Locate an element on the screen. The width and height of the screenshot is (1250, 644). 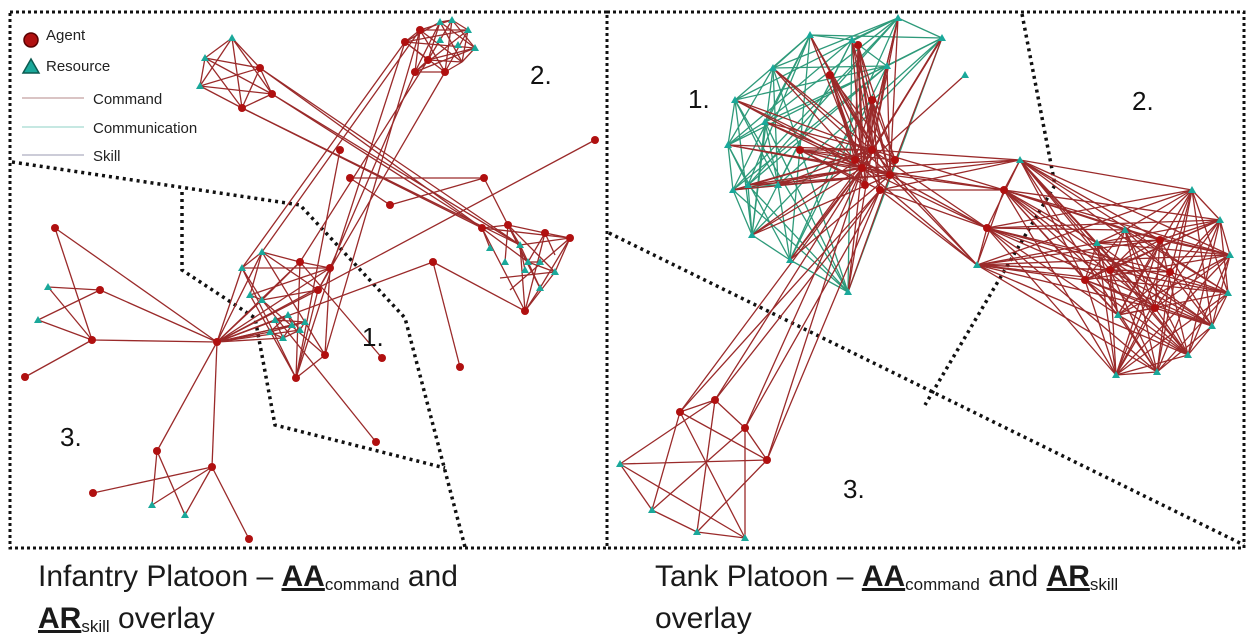
right-region-1-label: 1. is located at coordinates (699, 99).